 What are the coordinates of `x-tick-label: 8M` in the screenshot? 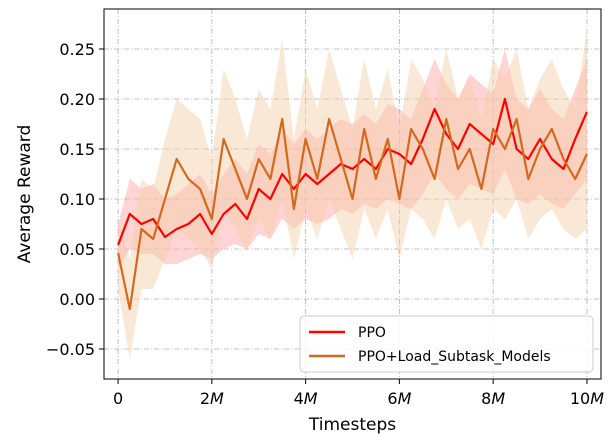 It's located at (493, 398).